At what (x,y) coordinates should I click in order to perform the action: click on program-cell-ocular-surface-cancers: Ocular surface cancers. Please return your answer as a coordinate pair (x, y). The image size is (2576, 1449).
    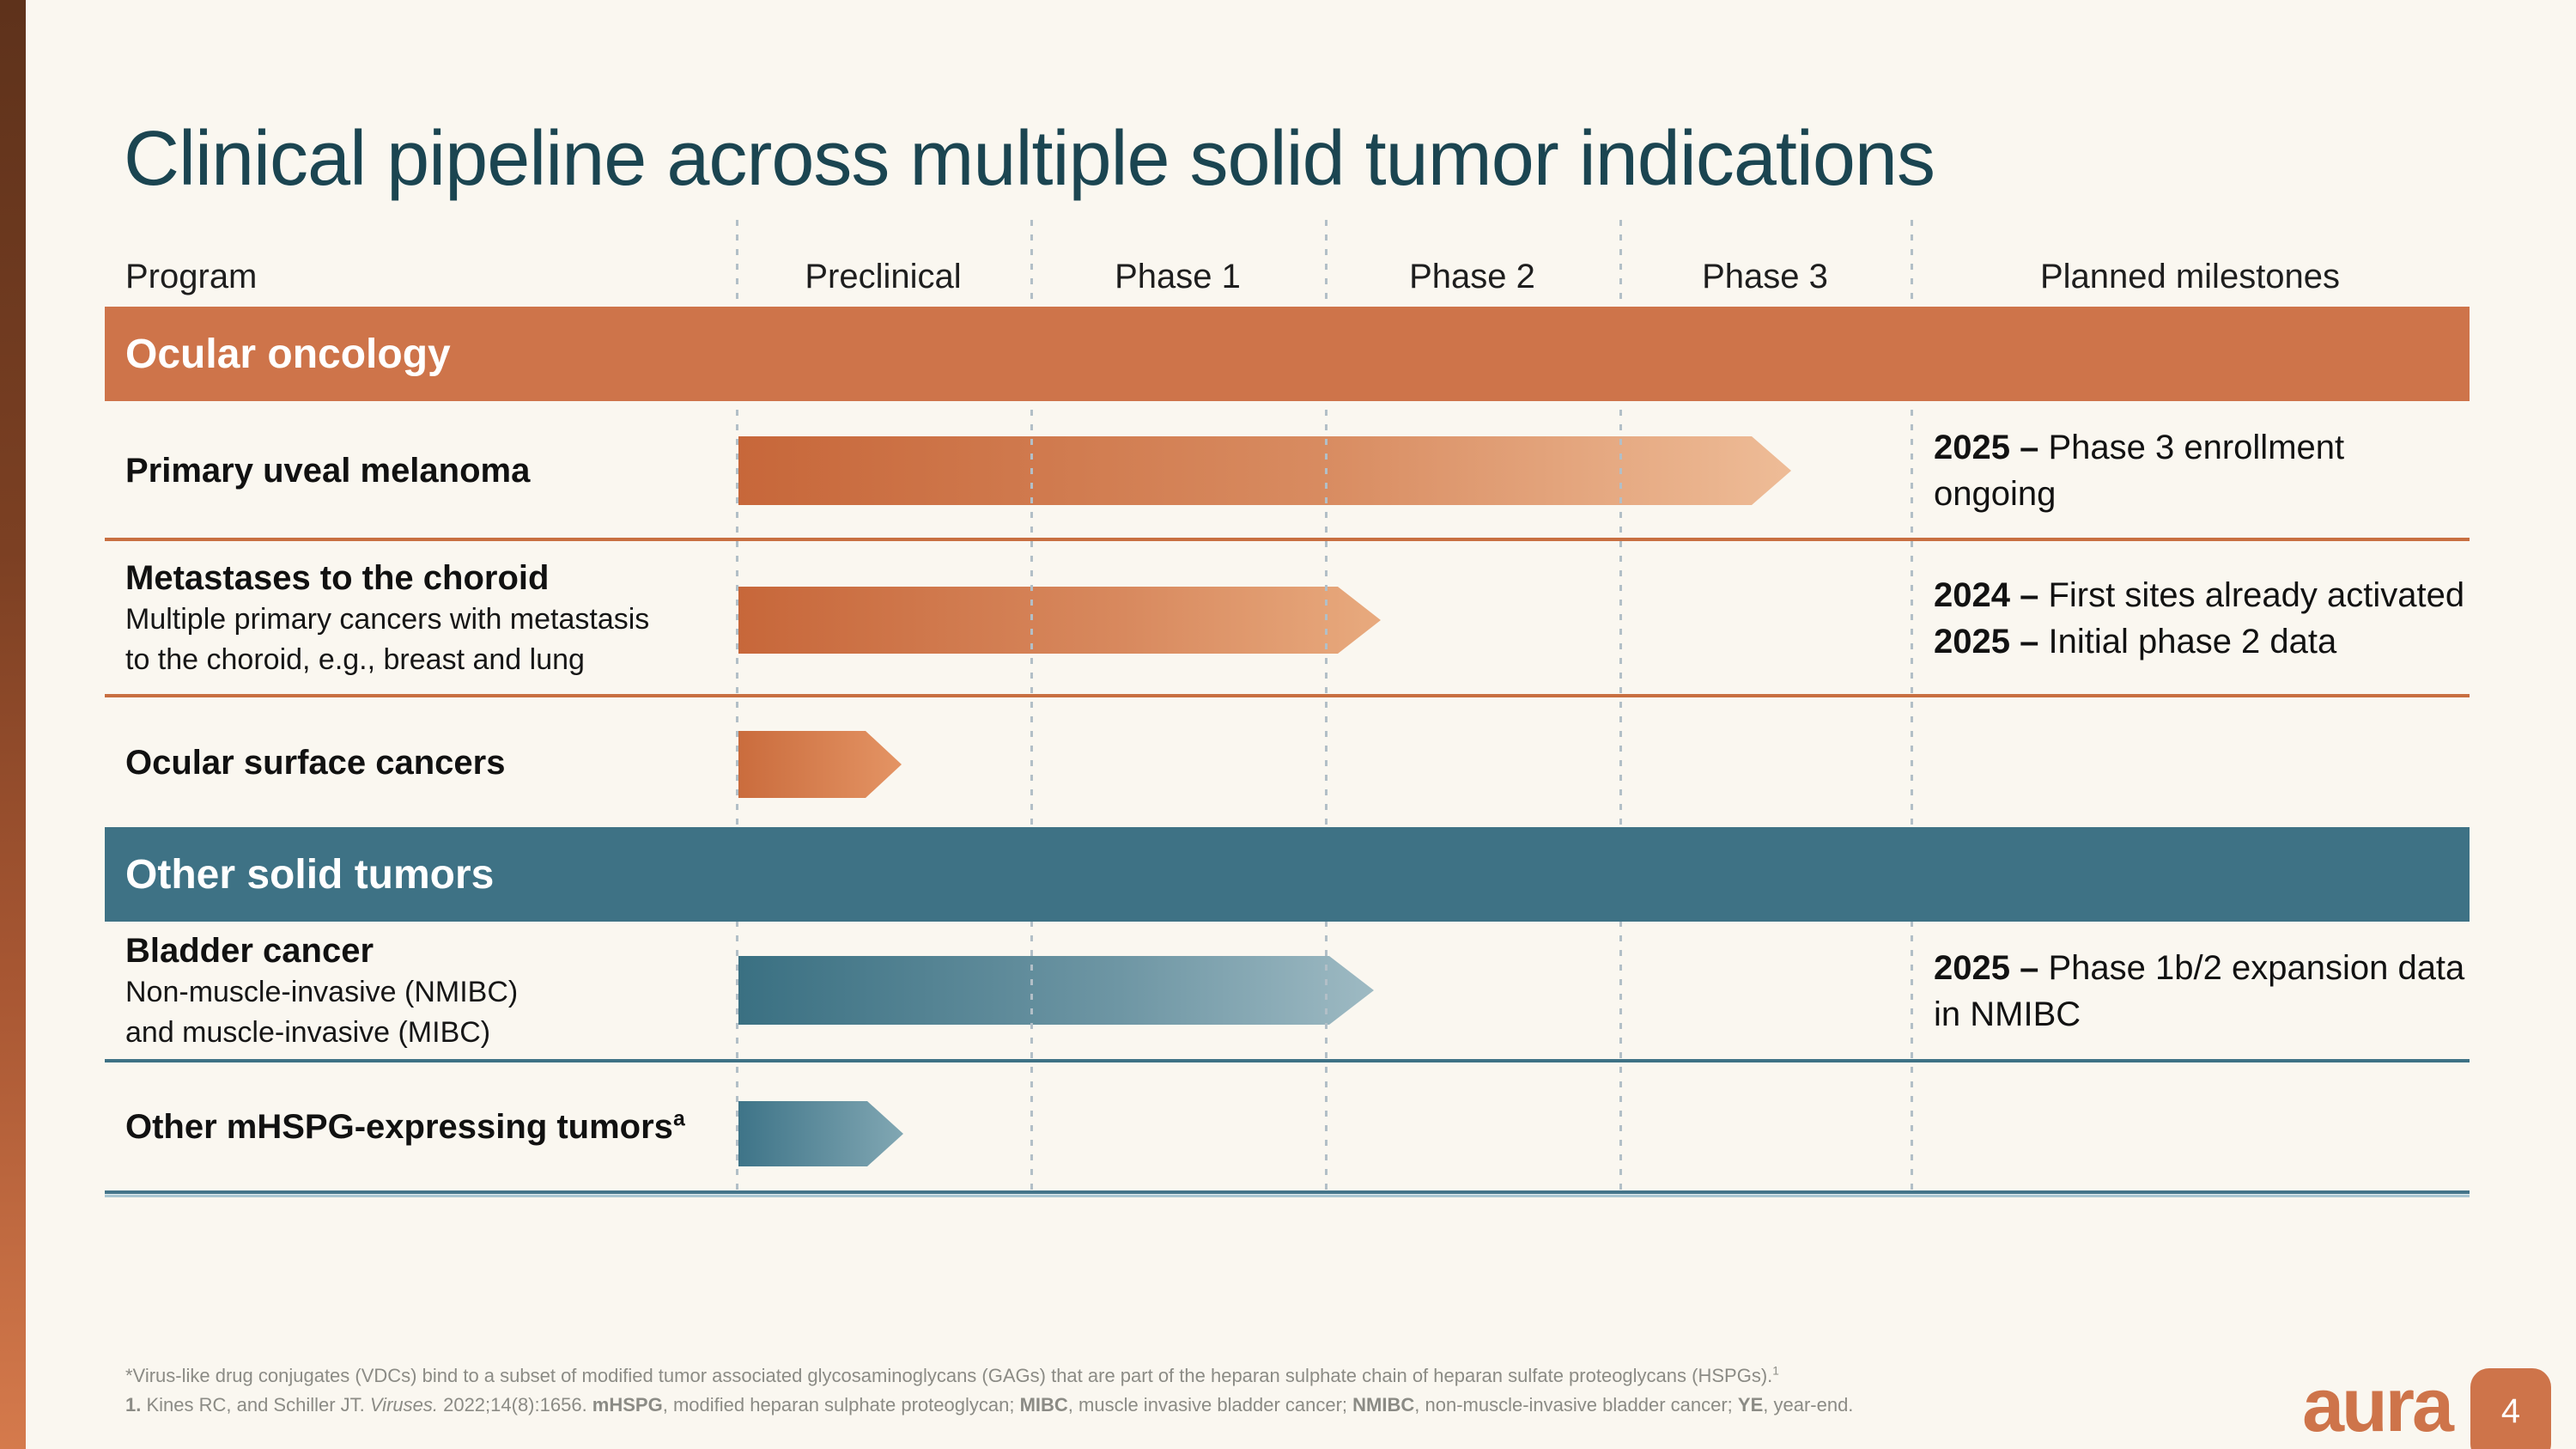
    Looking at the image, I should click on (425, 762).